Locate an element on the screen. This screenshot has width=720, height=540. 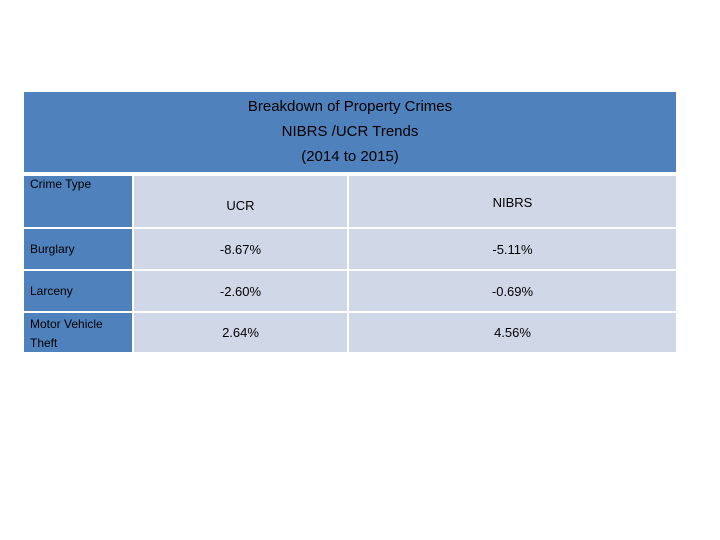
cell-burglary-ucr: -8.67% is located at coordinates (240, 249).